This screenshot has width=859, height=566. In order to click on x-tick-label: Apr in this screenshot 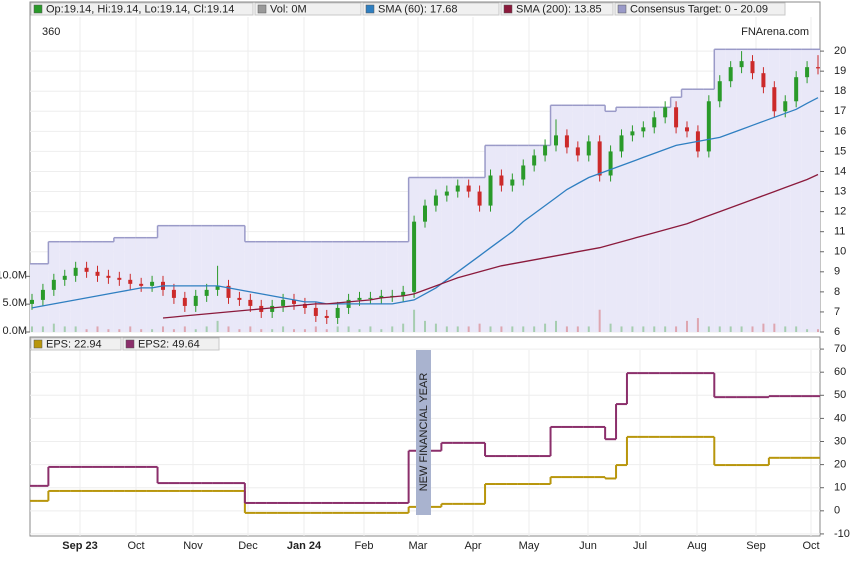, I will do `click(472, 546)`.